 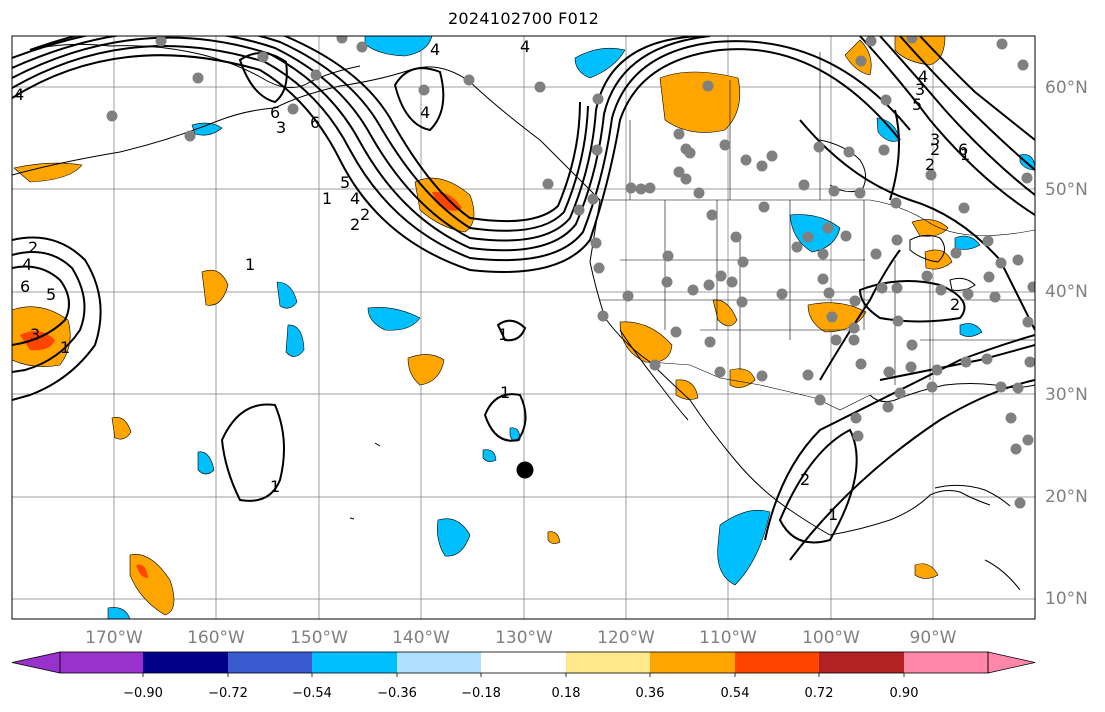 What do you see at coordinates (566, 693) in the screenshot?
I see `colorbar-tick-label: 0.18` at bounding box center [566, 693].